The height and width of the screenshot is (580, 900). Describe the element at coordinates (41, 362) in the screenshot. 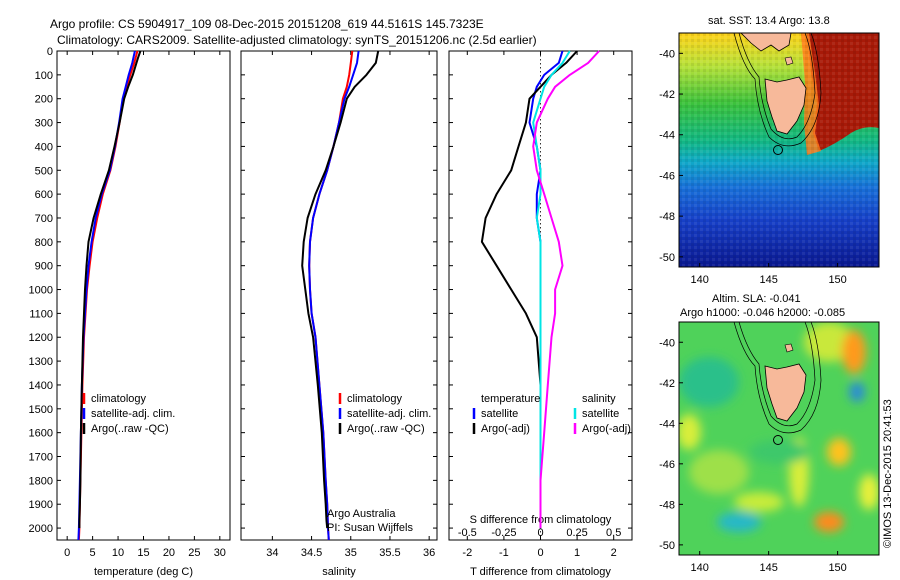

I see `y-tick-label: 1300` at that location.